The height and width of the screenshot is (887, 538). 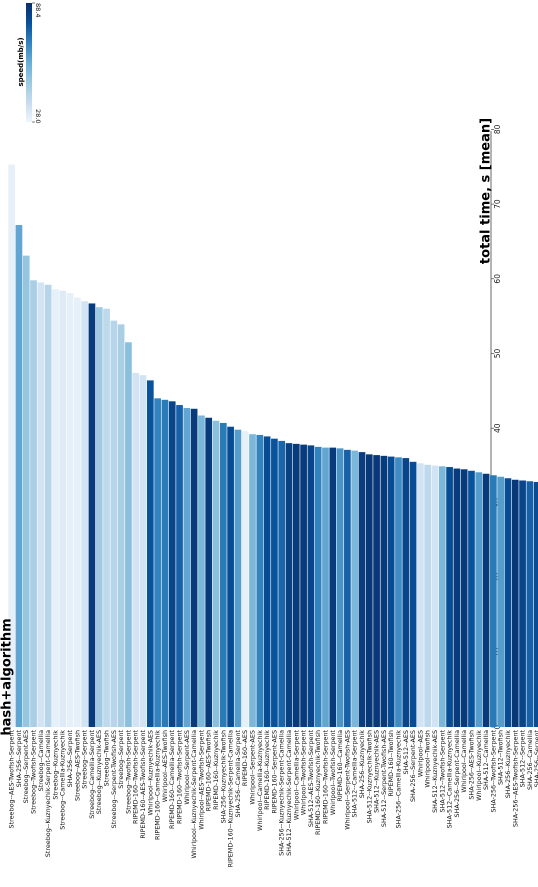 What do you see at coordinates (501, 757) in the screenshot?
I see `category-label: SHA-512--Twofish` at bounding box center [501, 757].